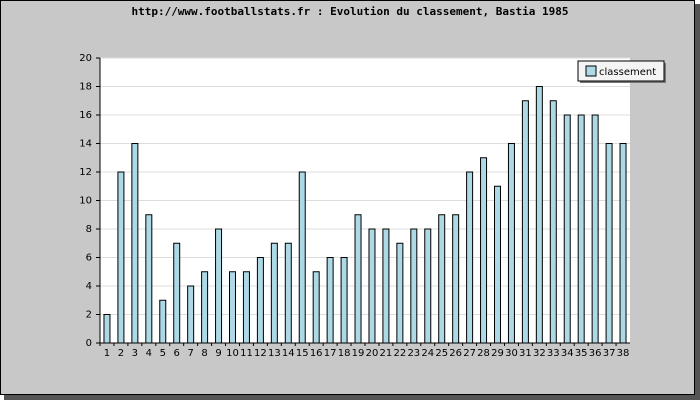 The height and width of the screenshot is (400, 700). I want to click on legend-swatch, so click(591, 71).